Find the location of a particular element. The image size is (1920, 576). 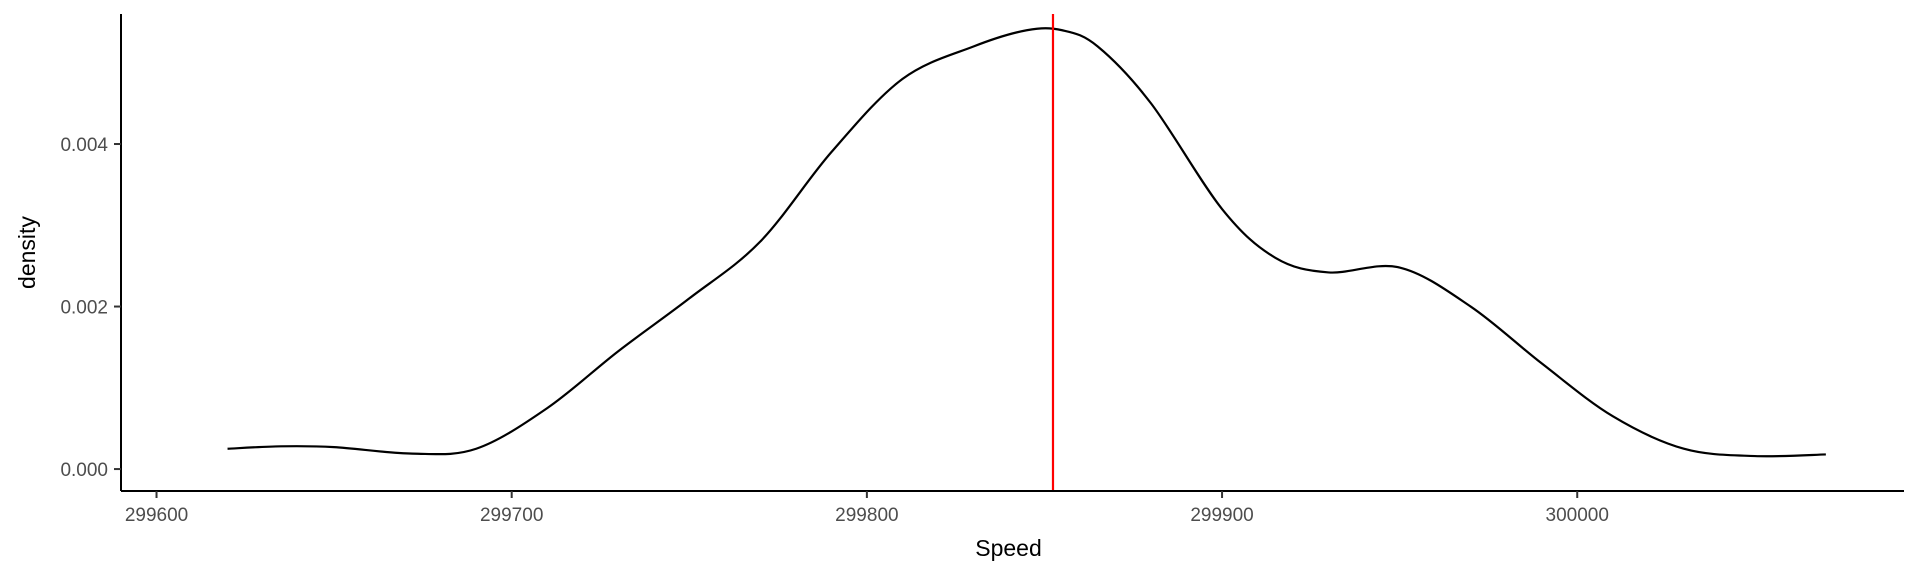

y-axis-ticks: 0.000 0.002 0.004 is located at coordinates (90, 308).